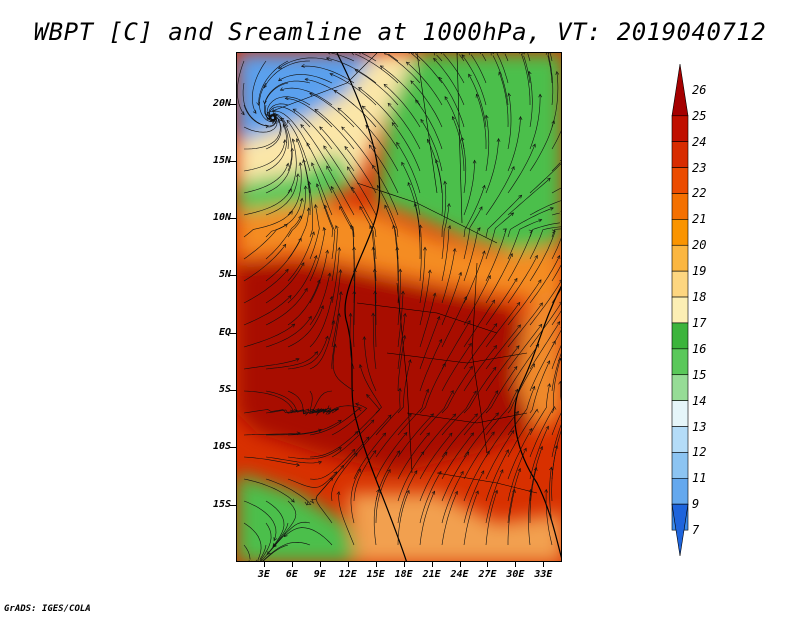 This screenshot has height=618, width=800. Describe the element at coordinates (699, 89) in the screenshot. I see `colorbar-label: 26` at that location.